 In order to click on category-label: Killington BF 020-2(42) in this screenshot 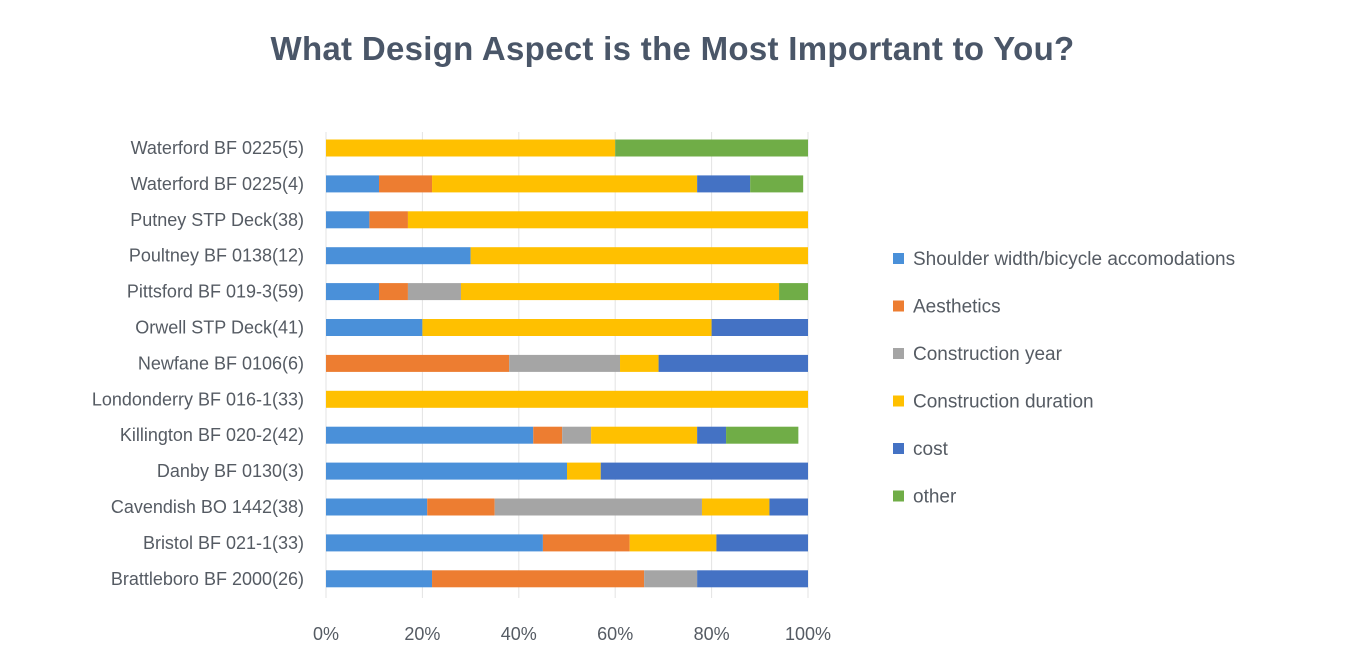, I will do `click(212, 435)`.